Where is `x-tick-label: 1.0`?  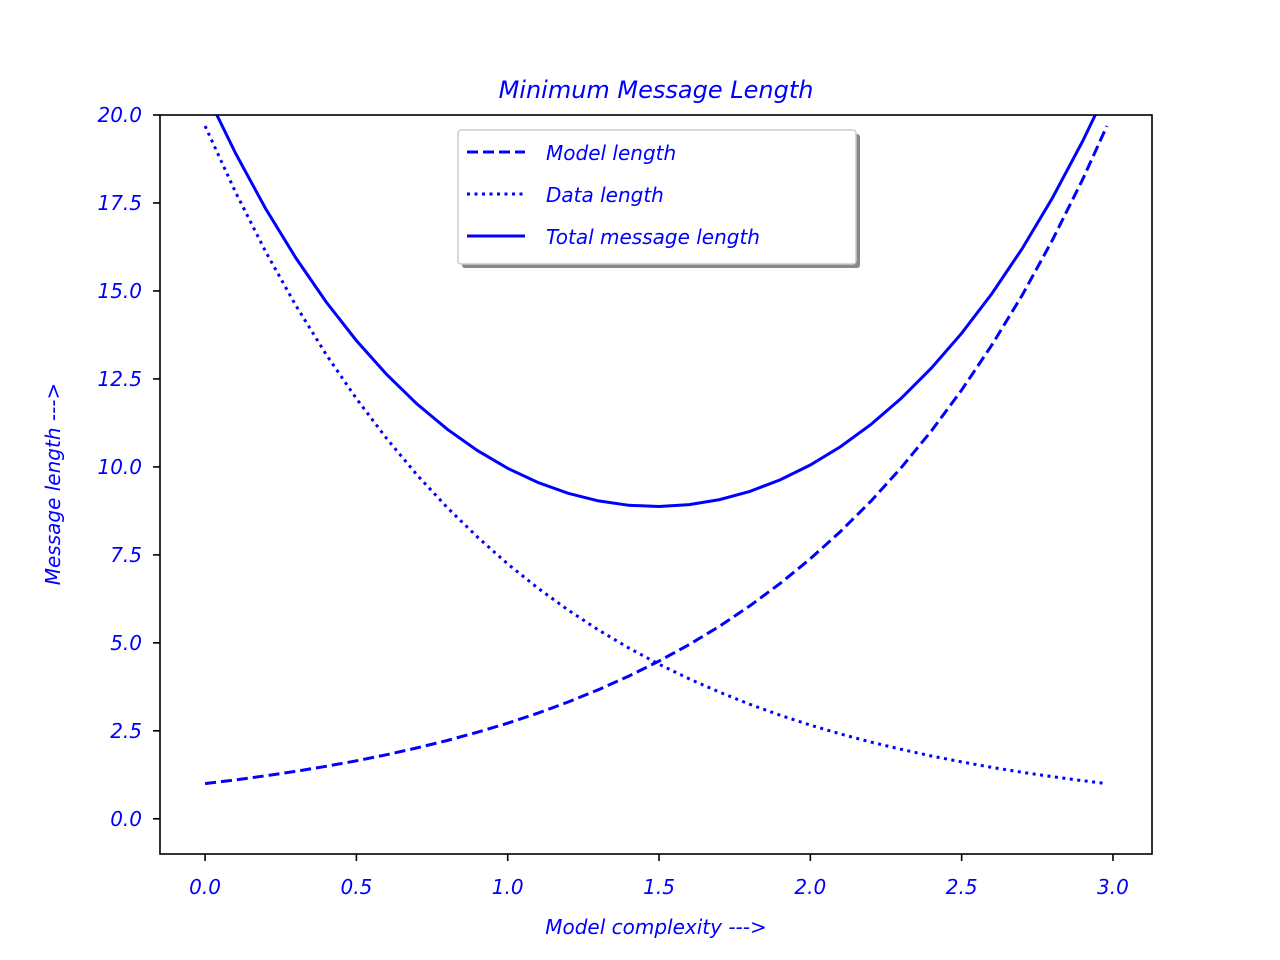 x-tick-label: 1.0 is located at coordinates (508, 887).